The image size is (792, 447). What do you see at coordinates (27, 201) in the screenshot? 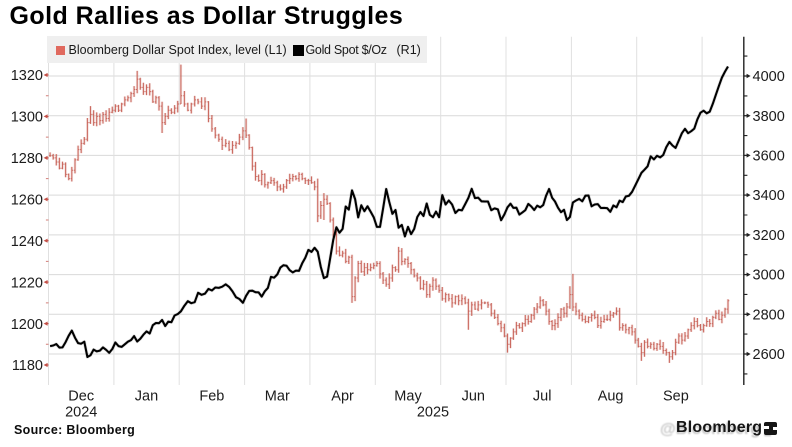
I see `svg-text: 1260` at bounding box center [27, 201].